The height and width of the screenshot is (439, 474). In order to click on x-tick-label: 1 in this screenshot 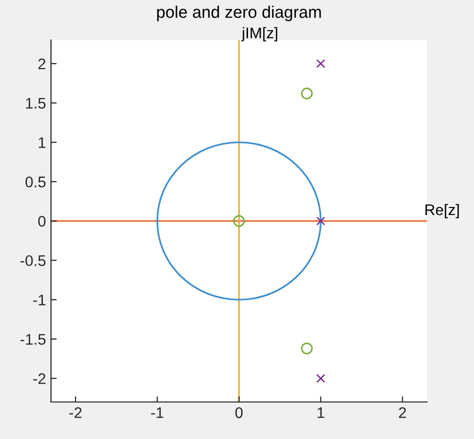, I will do `click(321, 412)`.